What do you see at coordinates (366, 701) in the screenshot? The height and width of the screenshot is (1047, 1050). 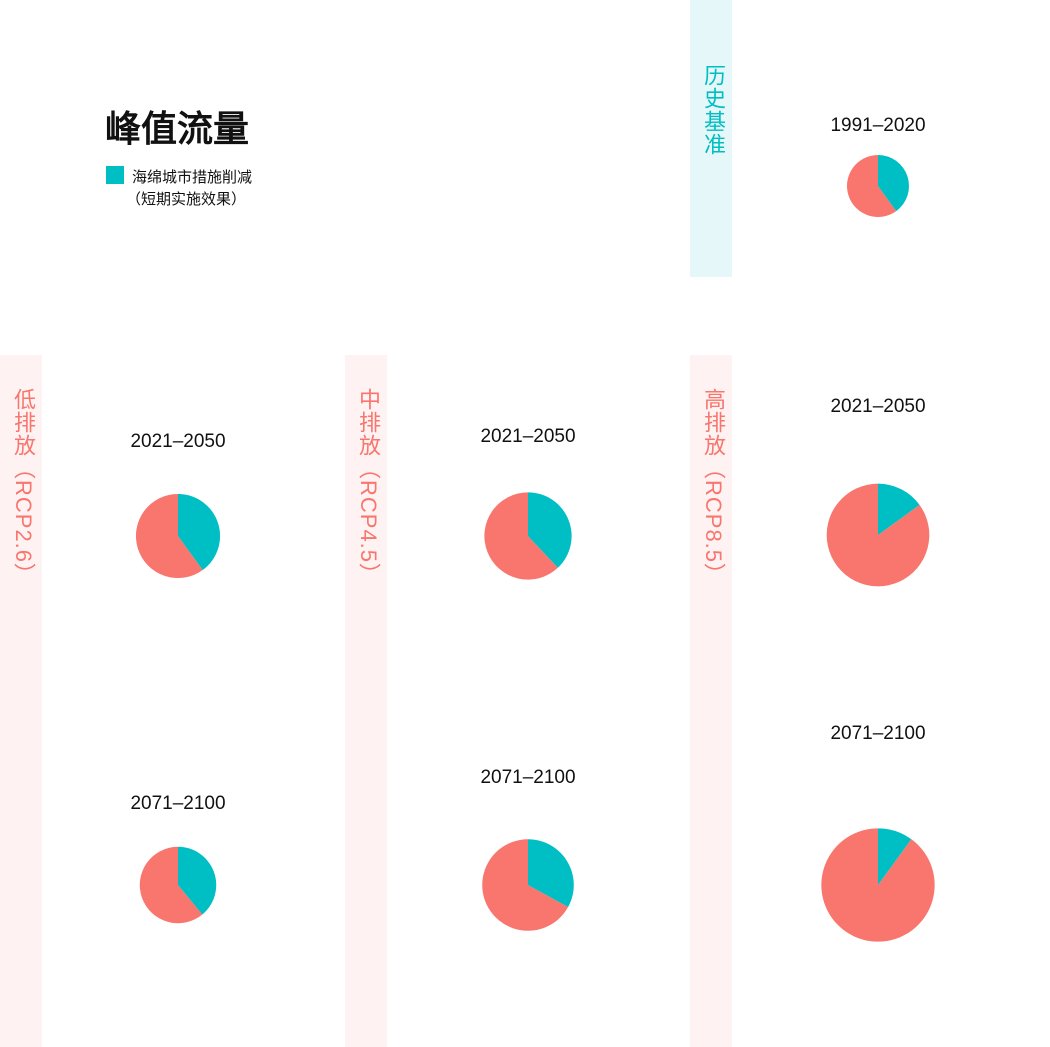 I see `band-rcp45: 中排放（RCP4.5）` at bounding box center [366, 701].